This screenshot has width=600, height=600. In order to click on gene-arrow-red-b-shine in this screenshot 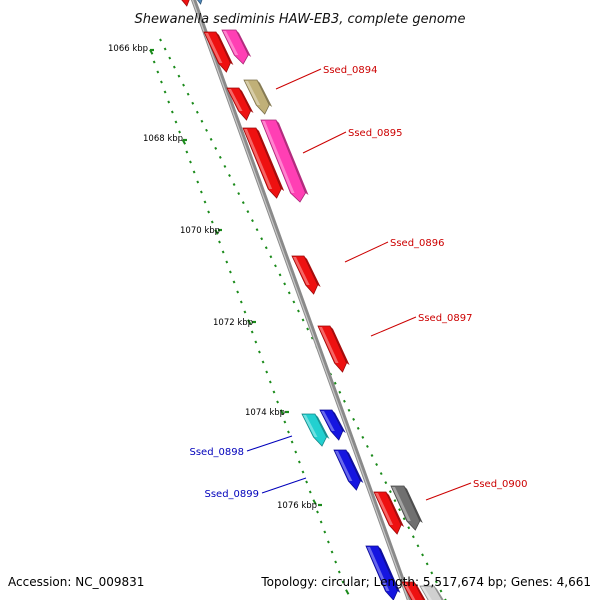, I will do `click(235, 100)`.